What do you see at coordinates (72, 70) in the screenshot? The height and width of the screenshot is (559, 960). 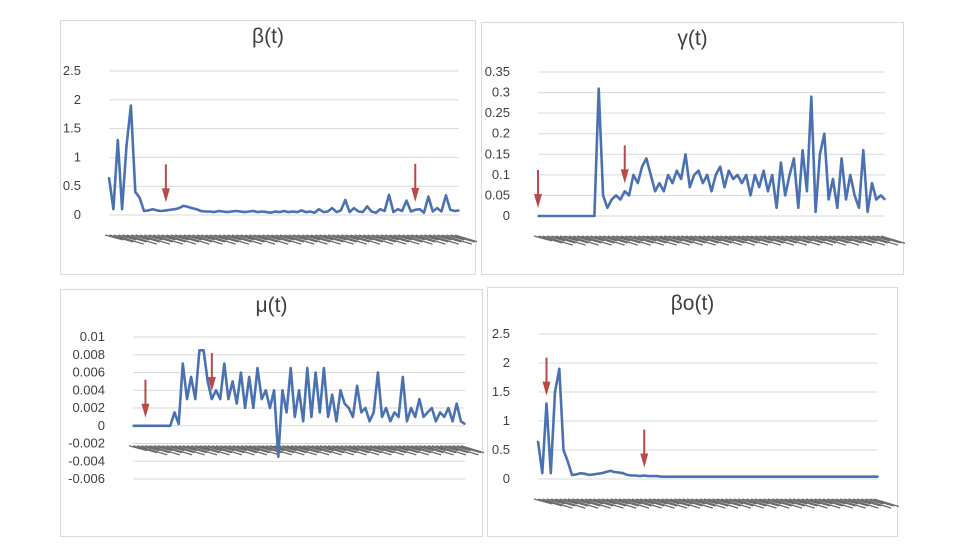 I see `y-tick-label: 2.5` at bounding box center [72, 70].